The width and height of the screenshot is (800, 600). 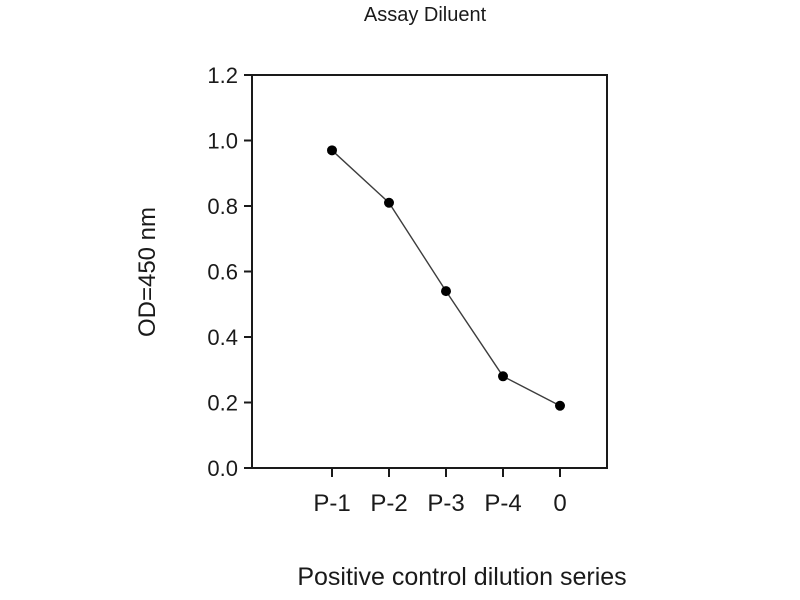 I want to click on x-tick-label: P-2, so click(x=388, y=503).